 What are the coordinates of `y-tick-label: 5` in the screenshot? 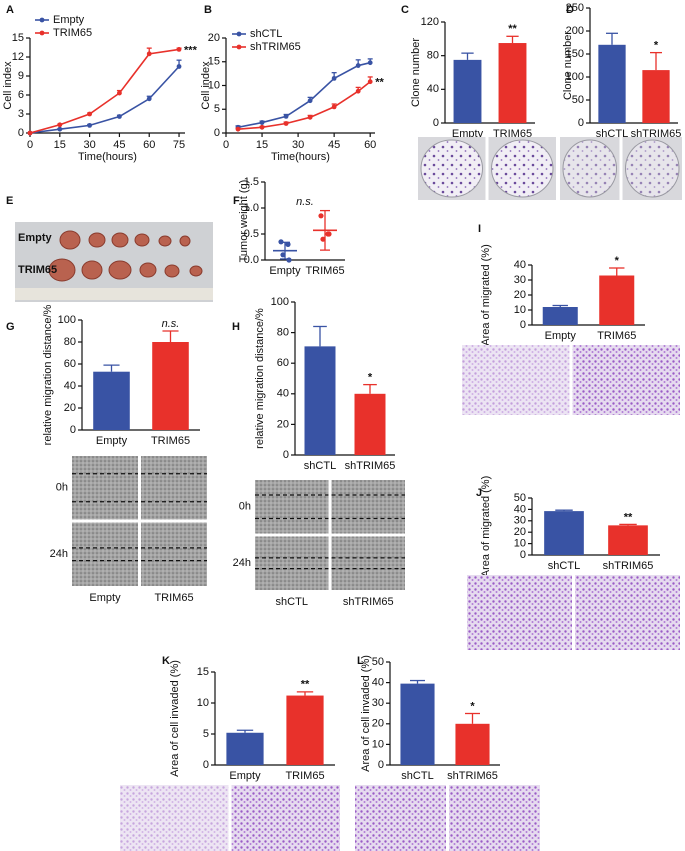 It's located at (217, 109).